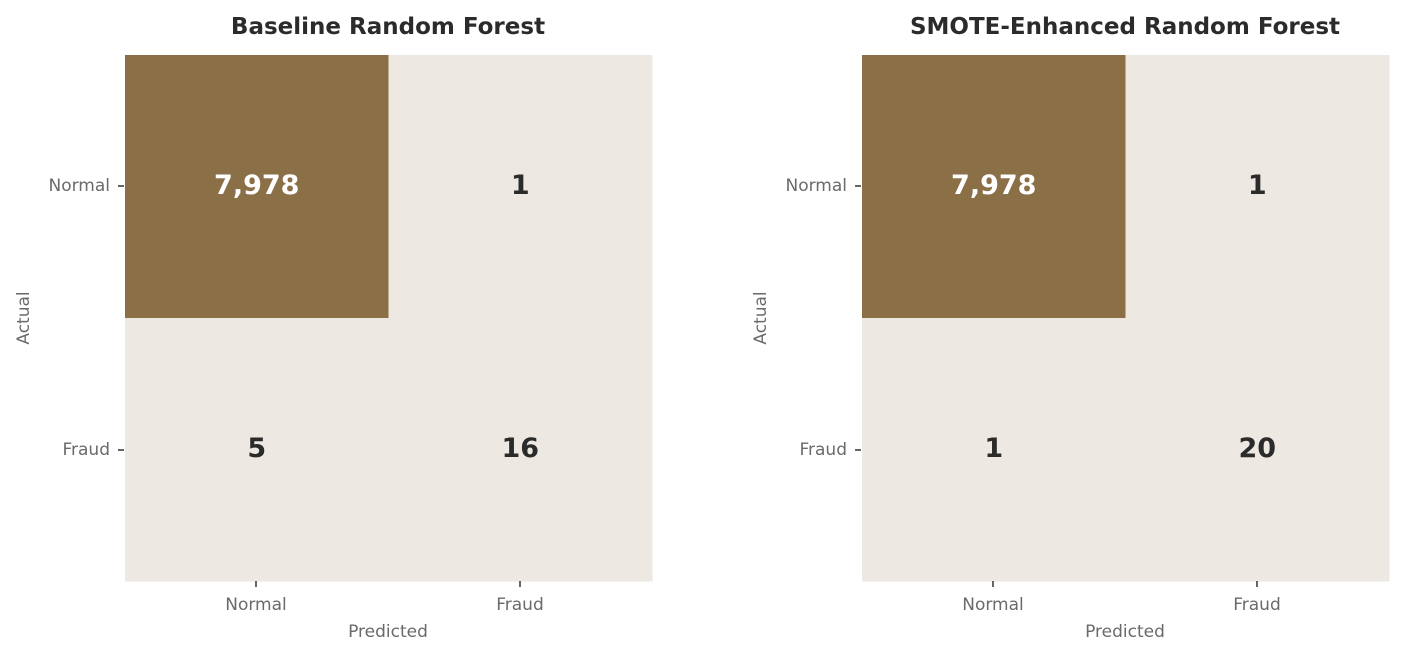 Image resolution: width=1428 pixels, height=672 pixels. Describe the element at coordinates (1125, 27) in the screenshot. I see `chart-title: SMOTE-Enhanced Random Forest` at that location.